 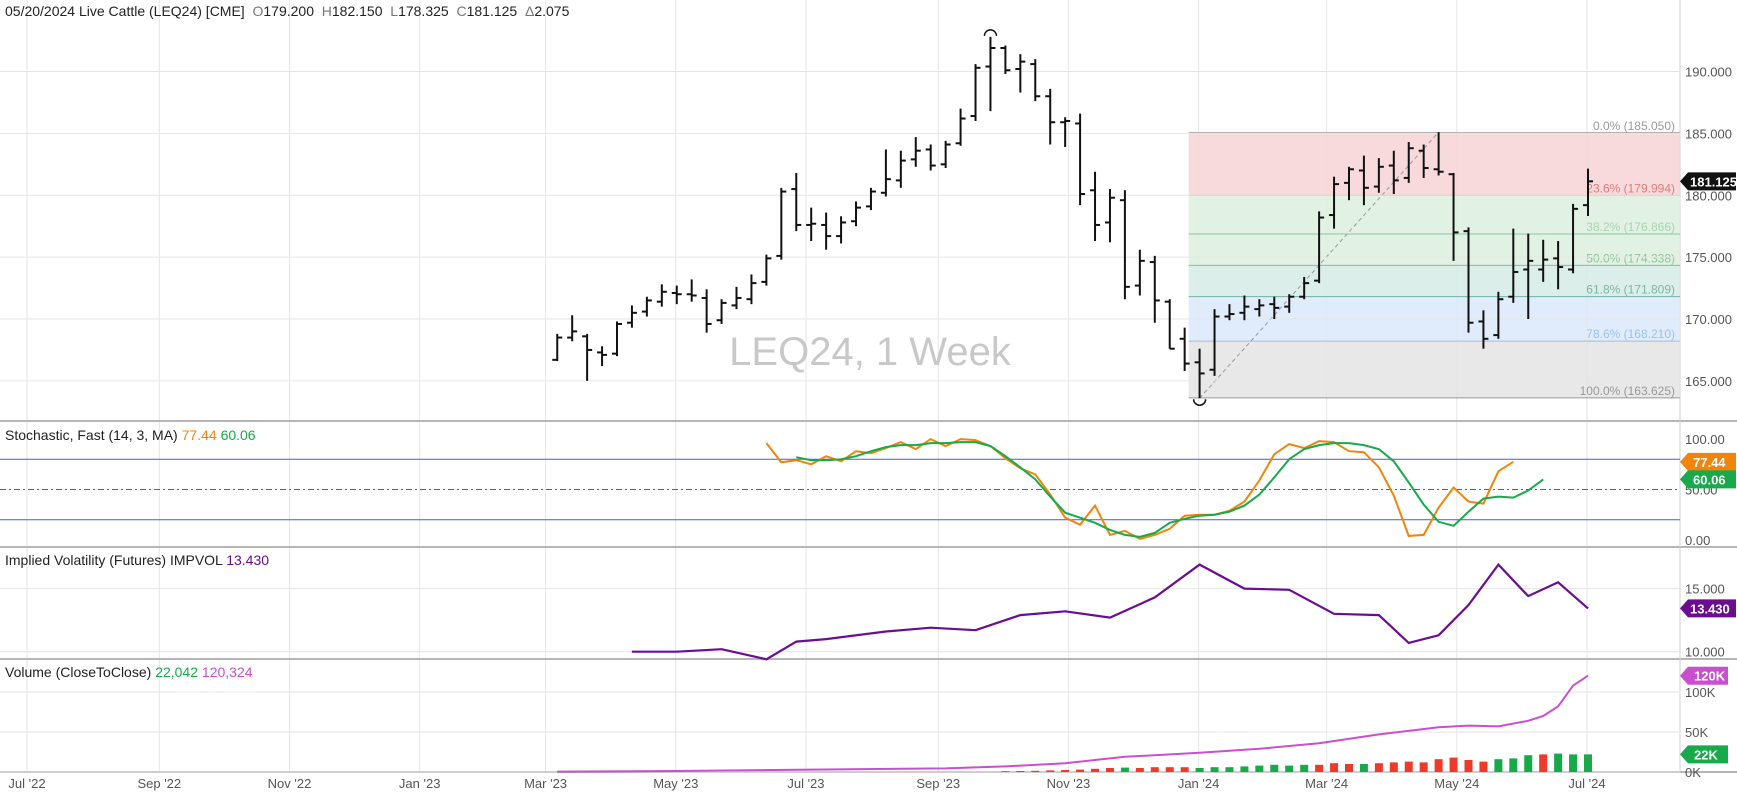 I want to click on x-tick-label: Sep '22, so click(x=159, y=783).